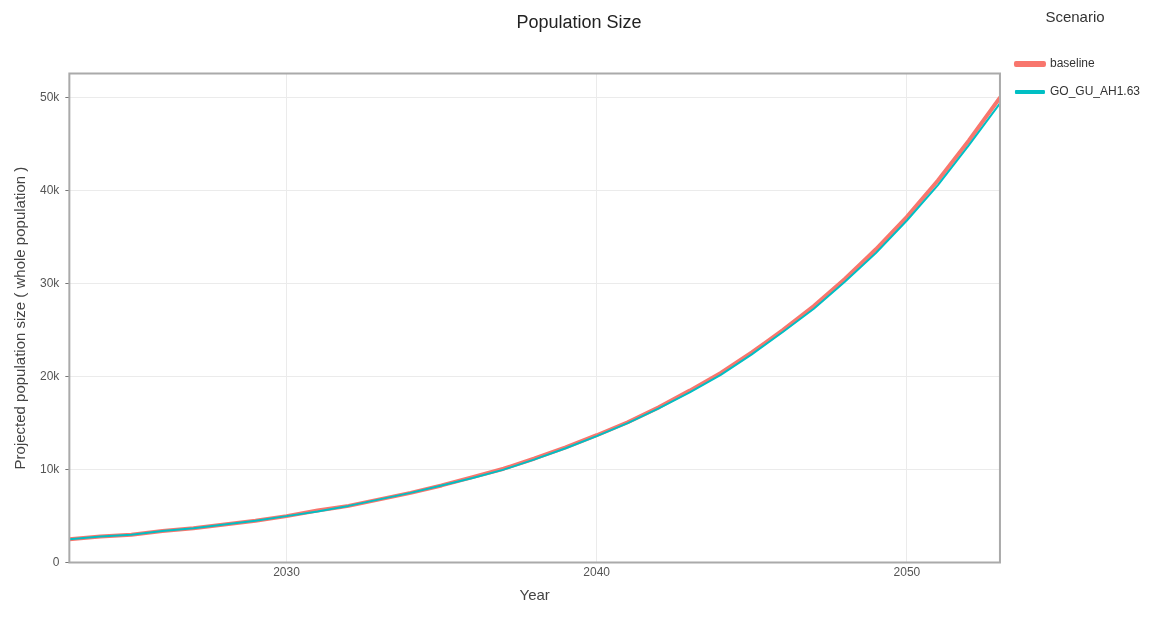 The image size is (1160, 617). I want to click on x-tick-label: 2030, so click(287, 572).